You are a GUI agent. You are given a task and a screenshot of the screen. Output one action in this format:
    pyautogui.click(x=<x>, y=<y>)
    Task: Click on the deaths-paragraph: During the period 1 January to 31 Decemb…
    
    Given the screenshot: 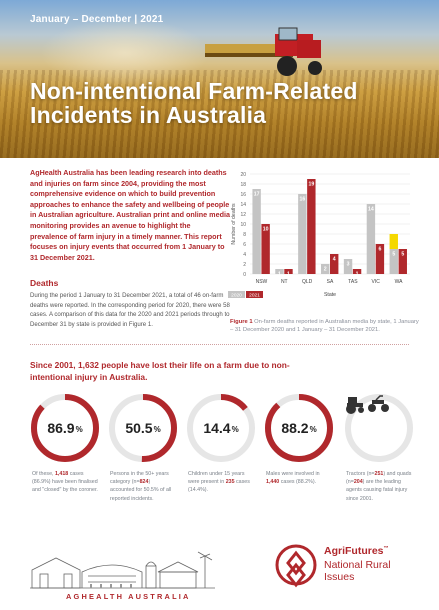 What is the action you would take?
    pyautogui.click(x=130, y=310)
    